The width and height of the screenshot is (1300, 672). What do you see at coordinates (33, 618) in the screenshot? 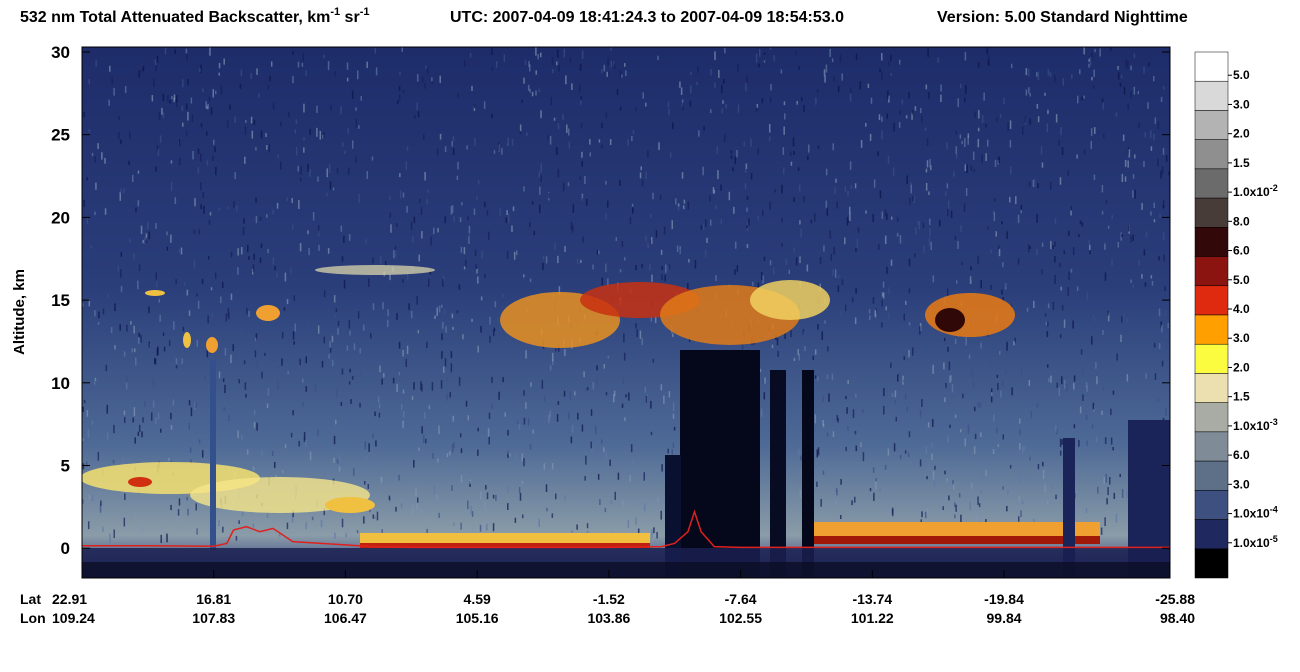
I see `lon-row-label: Lon` at bounding box center [33, 618].